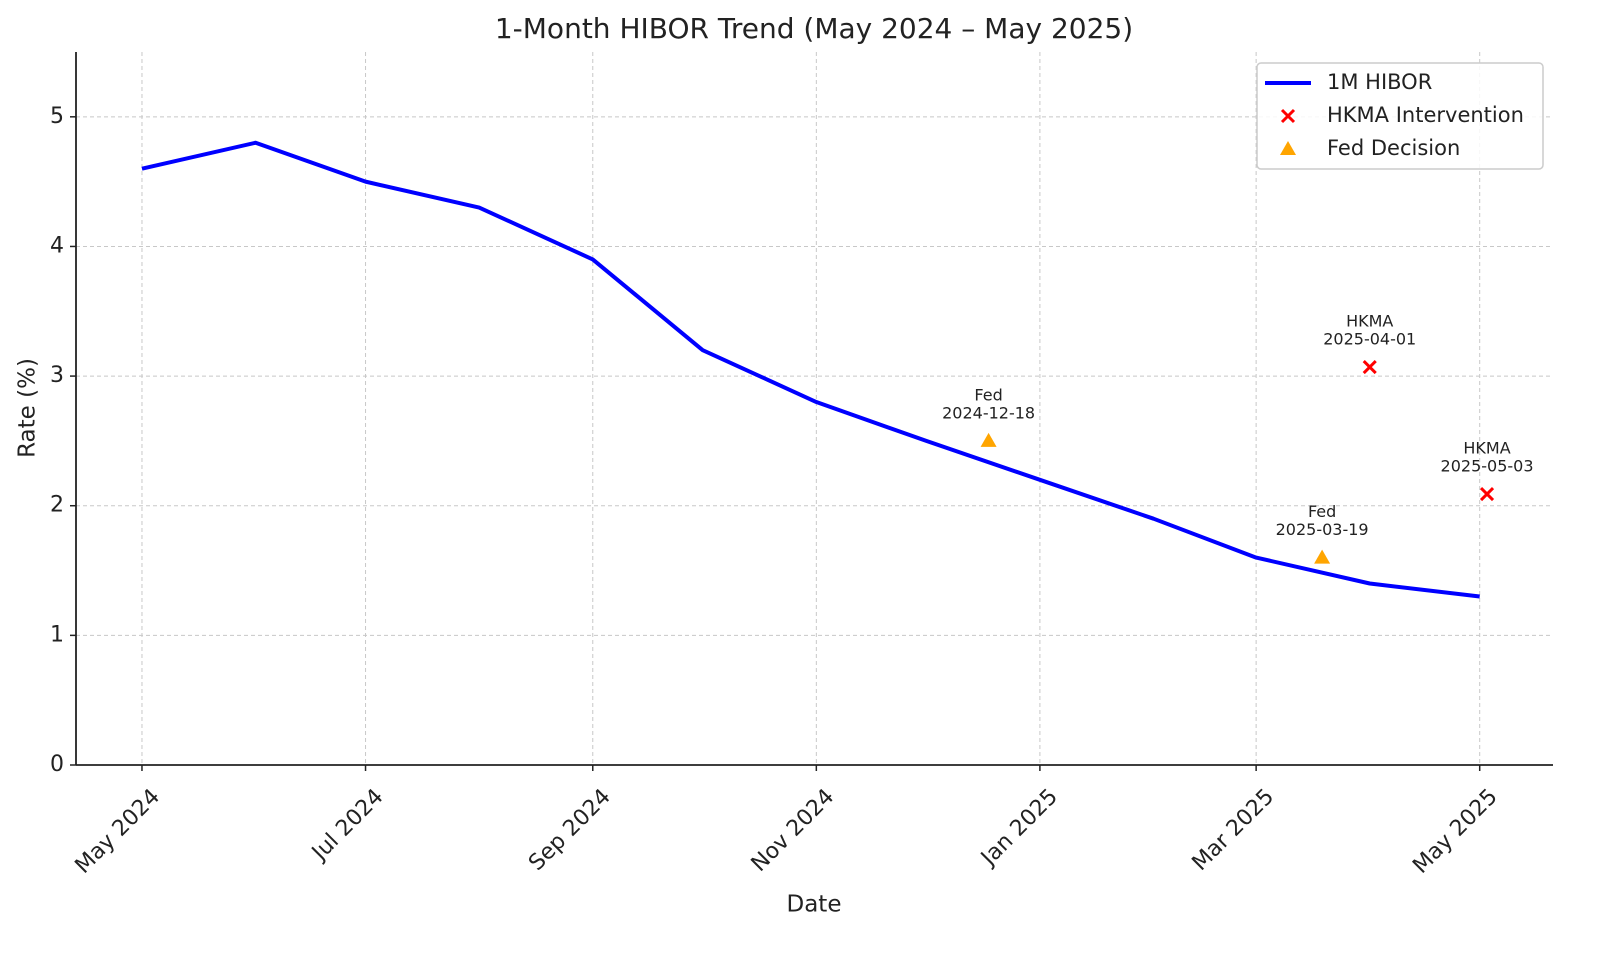 The image size is (1600, 953). I want to click on legend-label: 1M HIBOR, so click(1379, 82).